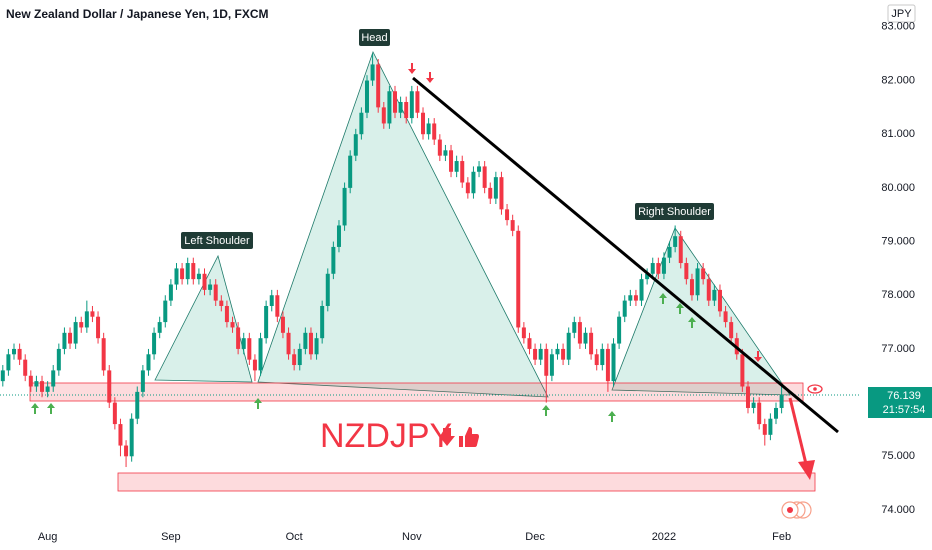  What do you see at coordinates (901, 13) in the screenshot?
I see `currency-box` at bounding box center [901, 13].